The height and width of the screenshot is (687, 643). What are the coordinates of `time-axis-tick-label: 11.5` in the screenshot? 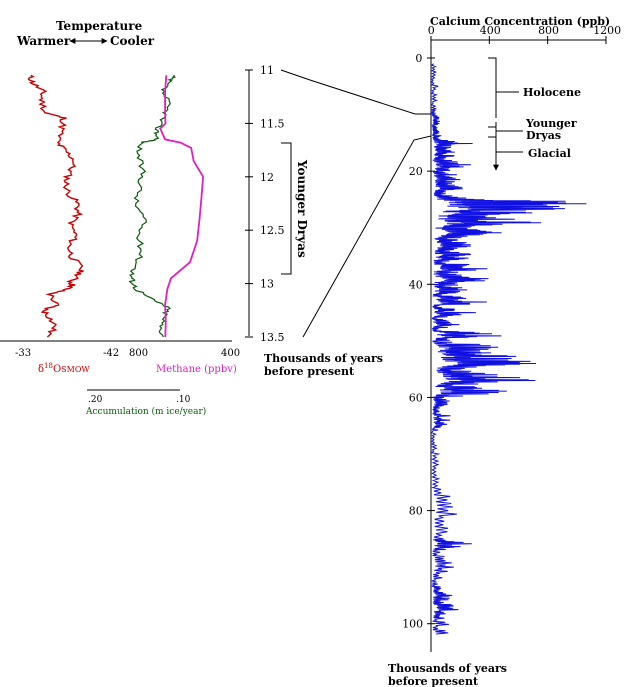 It's located at (272, 123).